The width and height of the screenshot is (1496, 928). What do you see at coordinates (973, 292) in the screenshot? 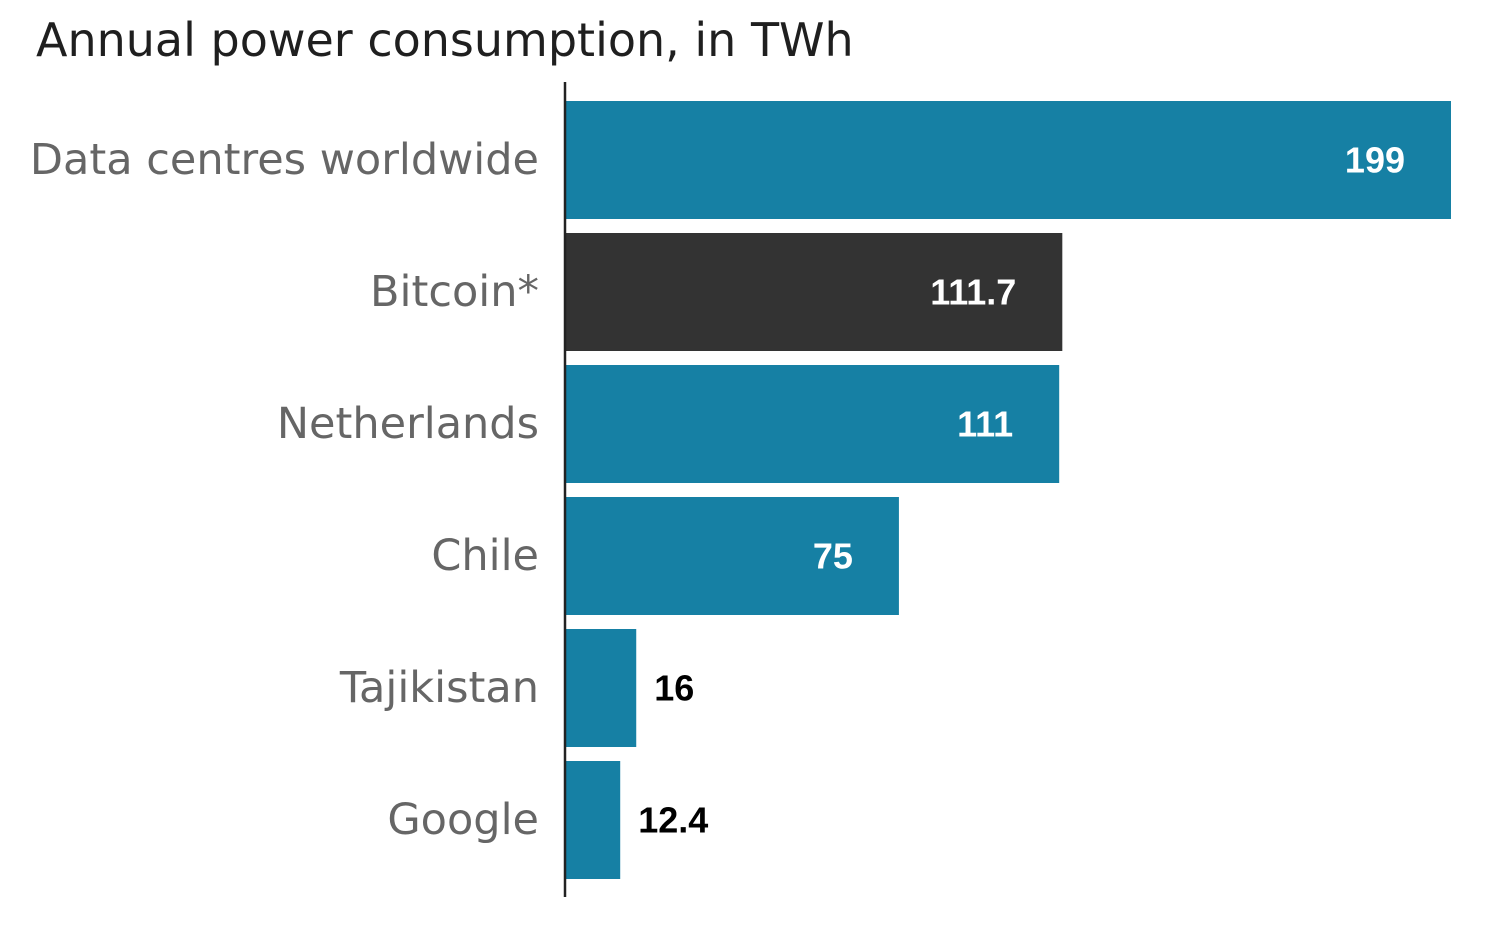
I see `value-label-bitcoin: 111.7` at bounding box center [973, 292].